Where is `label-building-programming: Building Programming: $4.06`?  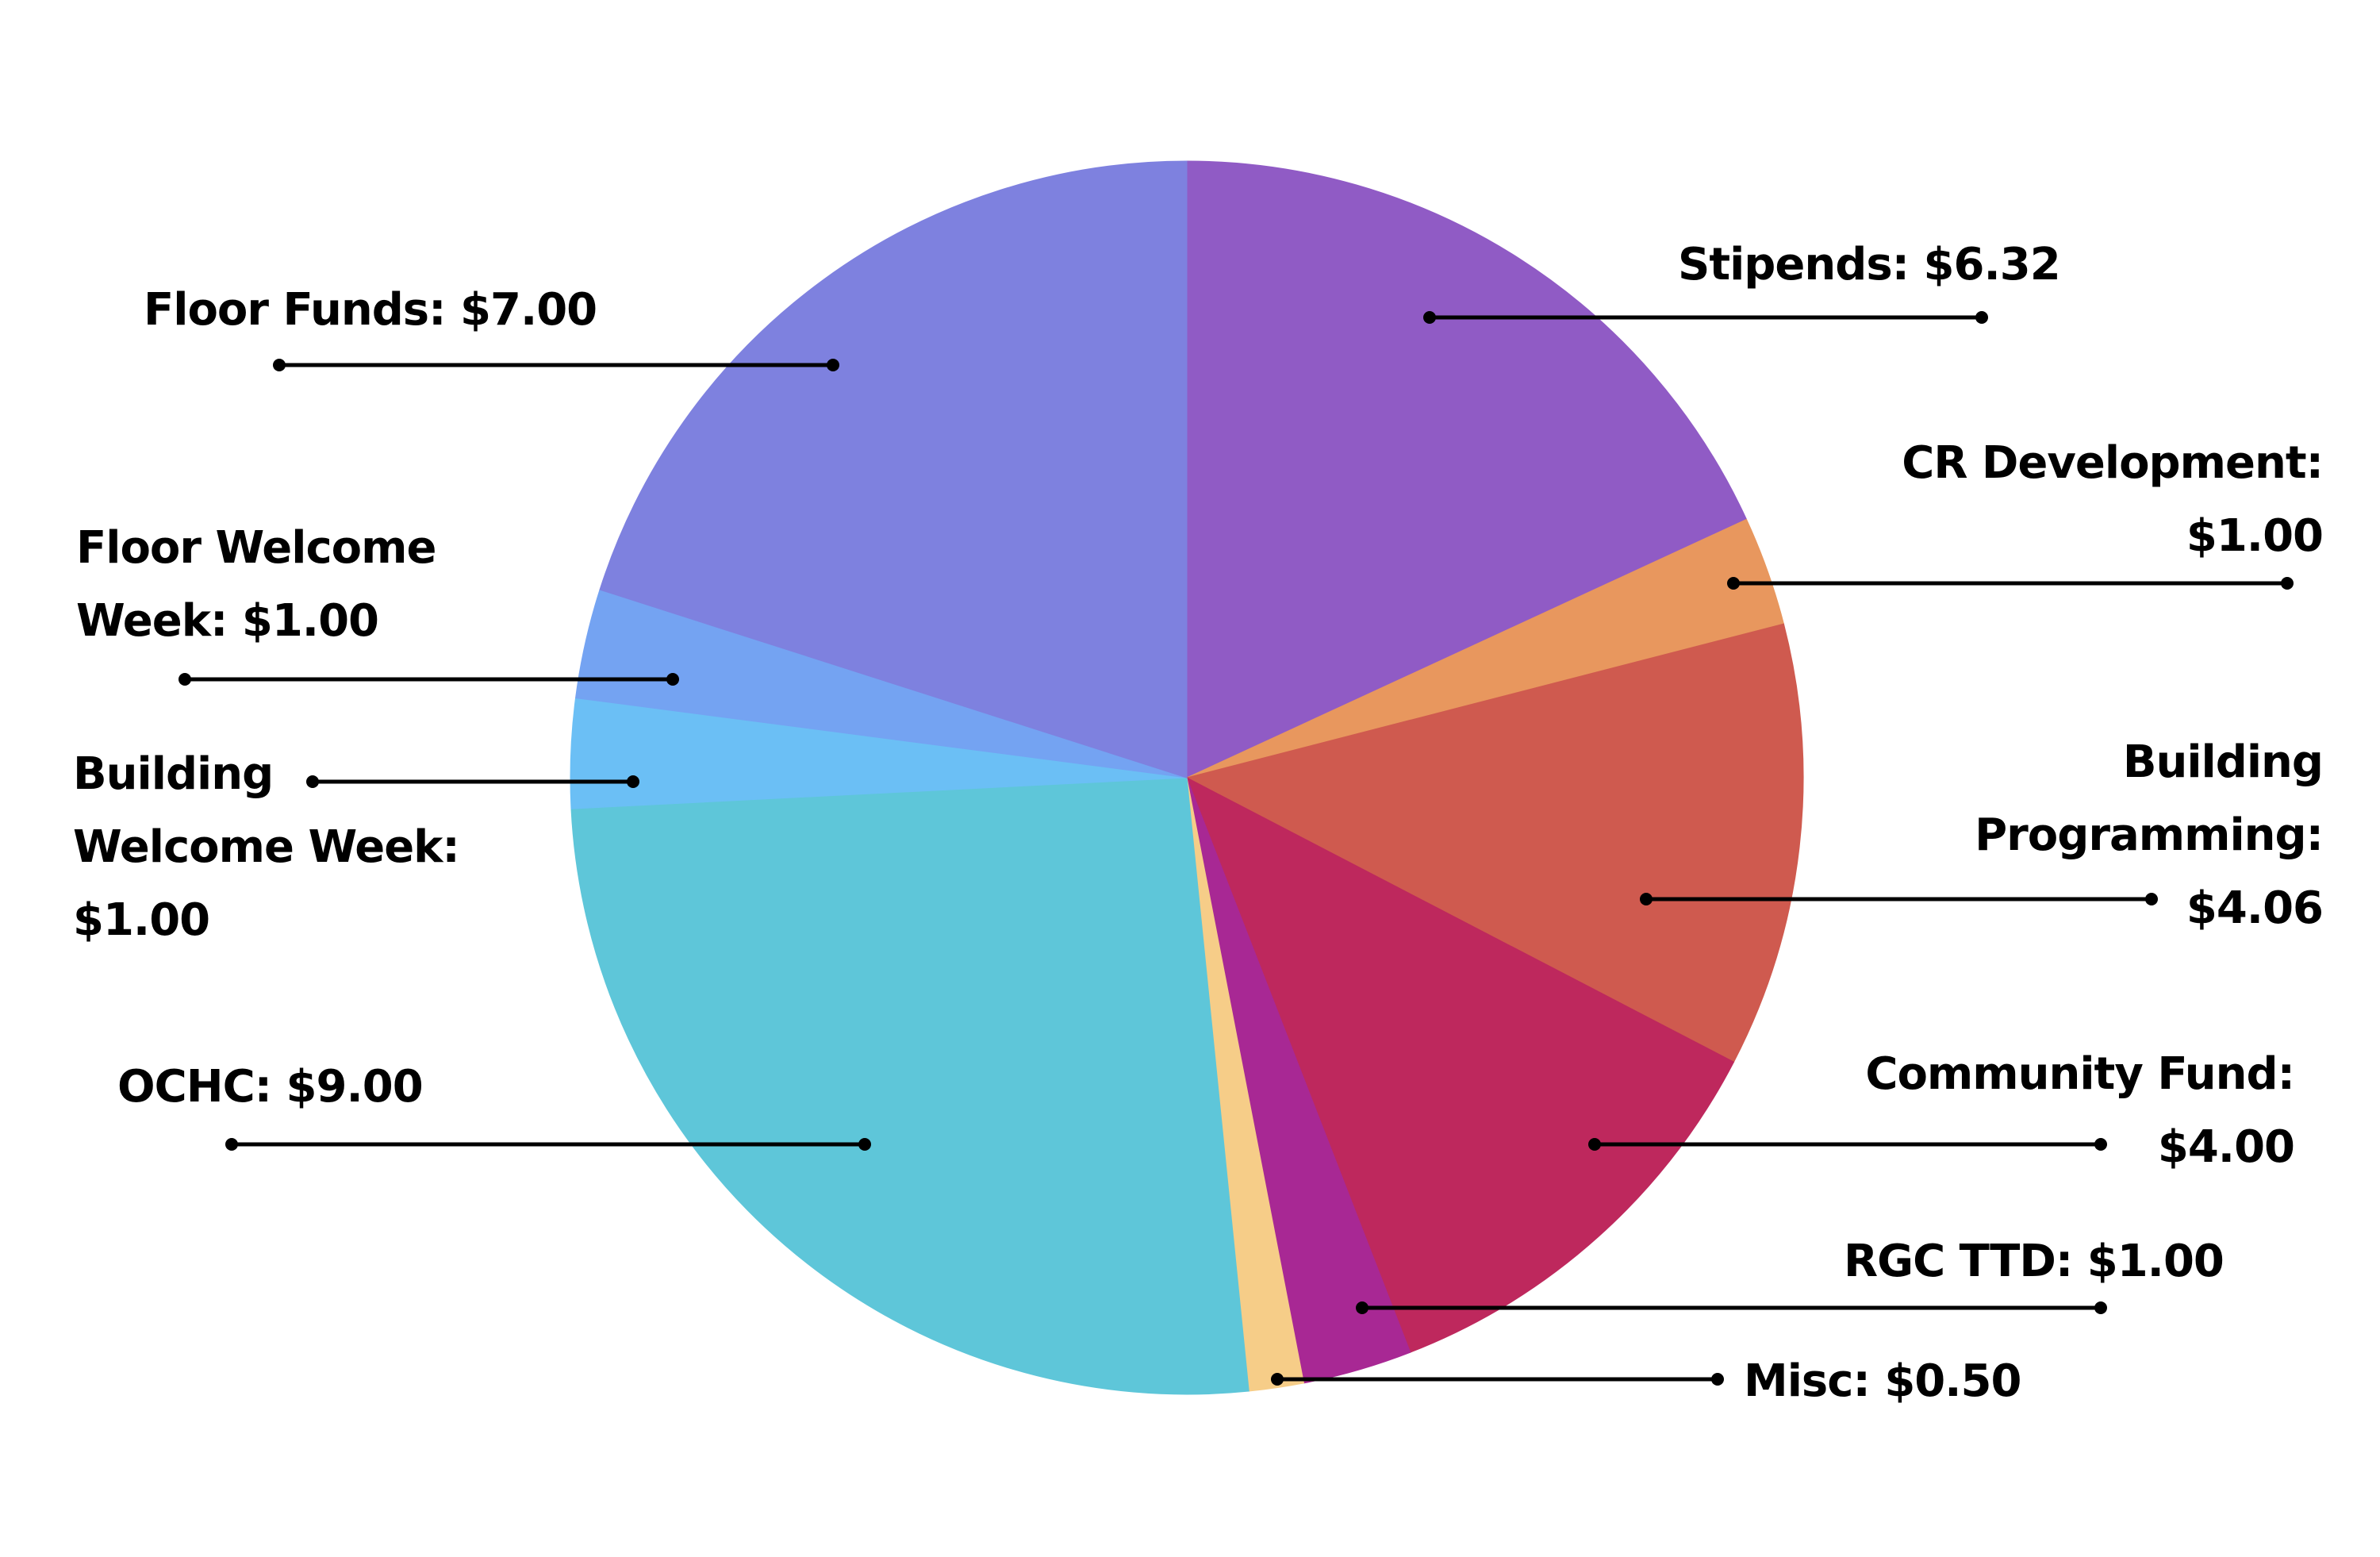 label-building-programming: Building Programming: $4.06 is located at coordinates (2149, 835).